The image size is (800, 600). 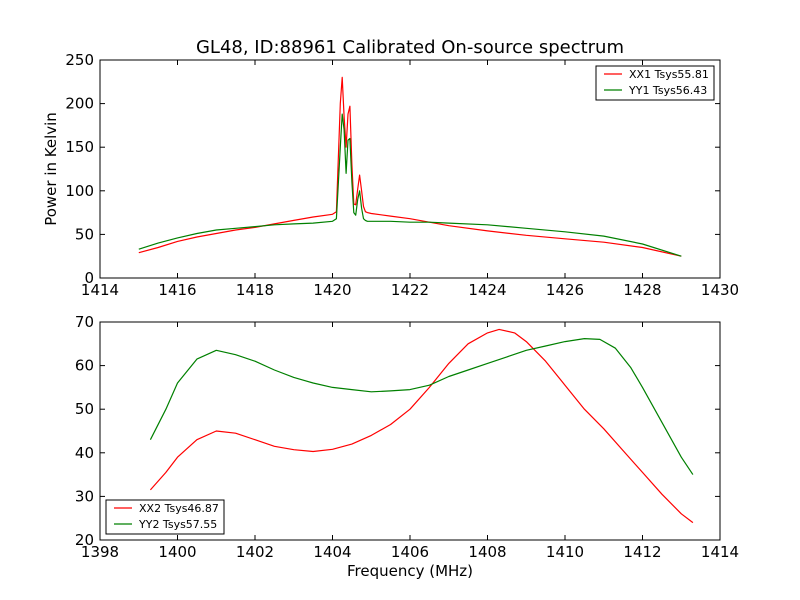 What do you see at coordinates (179, 508) in the screenshot?
I see `bottom-legend-label-xx2: XX2 Tsys46.87` at bounding box center [179, 508].